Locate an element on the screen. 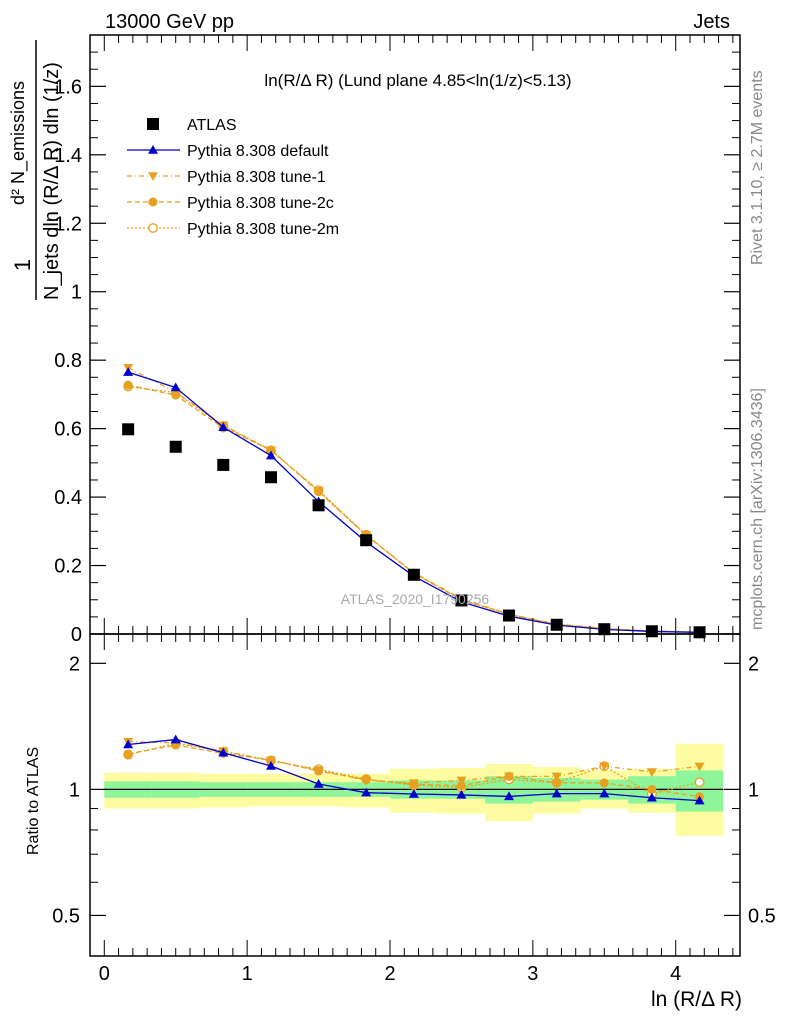 The image size is (786, 1024). x-axis-label: ln (R/Δ R) is located at coordinates (696, 999).